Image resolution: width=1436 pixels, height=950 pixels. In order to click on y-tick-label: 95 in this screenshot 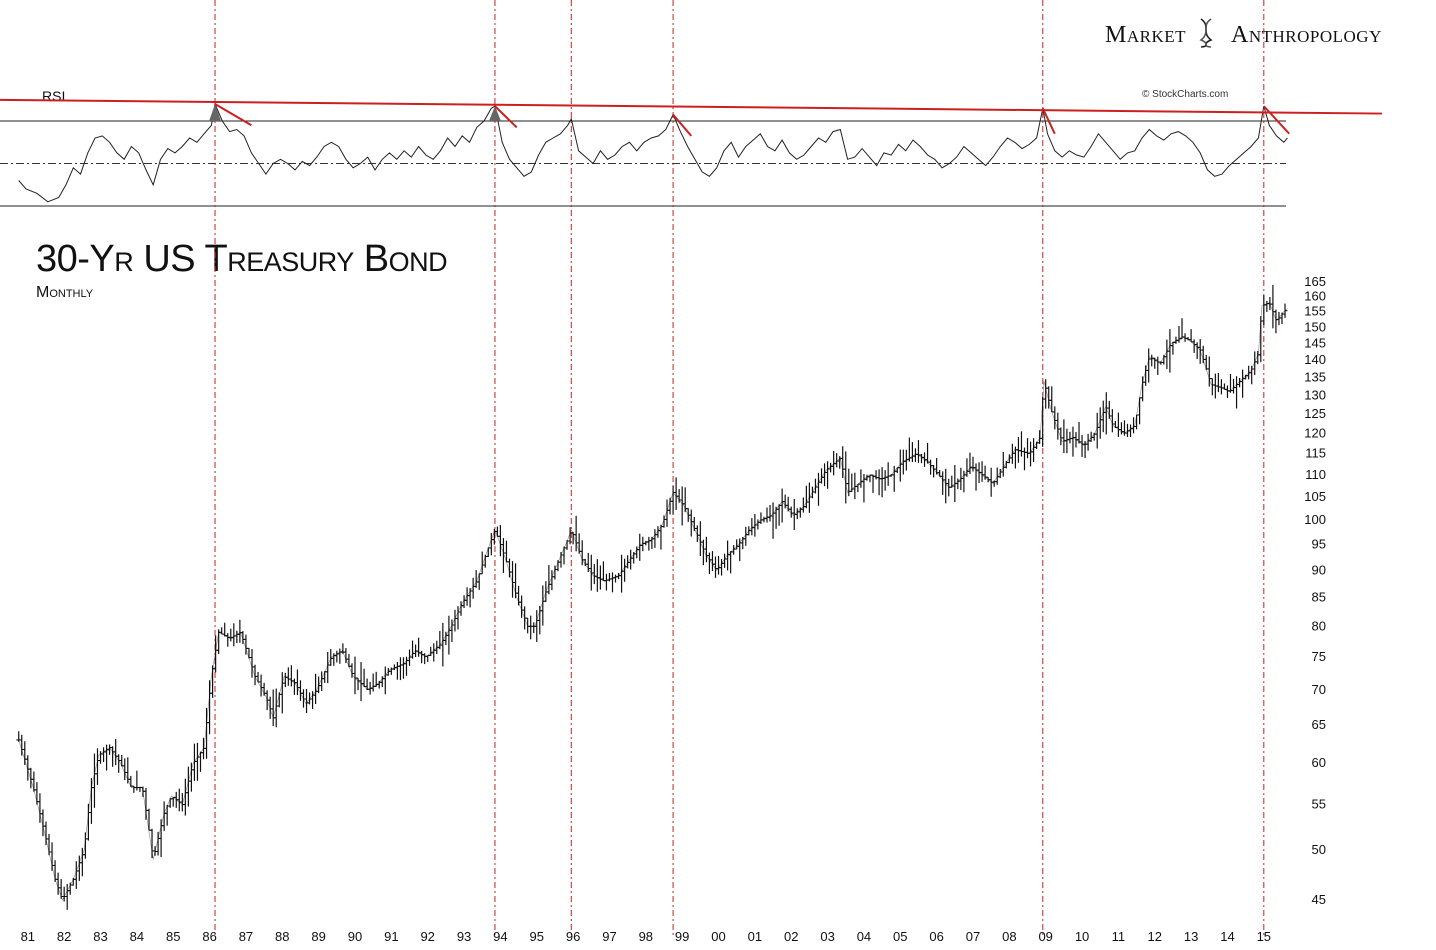, I will do `click(1319, 544)`.